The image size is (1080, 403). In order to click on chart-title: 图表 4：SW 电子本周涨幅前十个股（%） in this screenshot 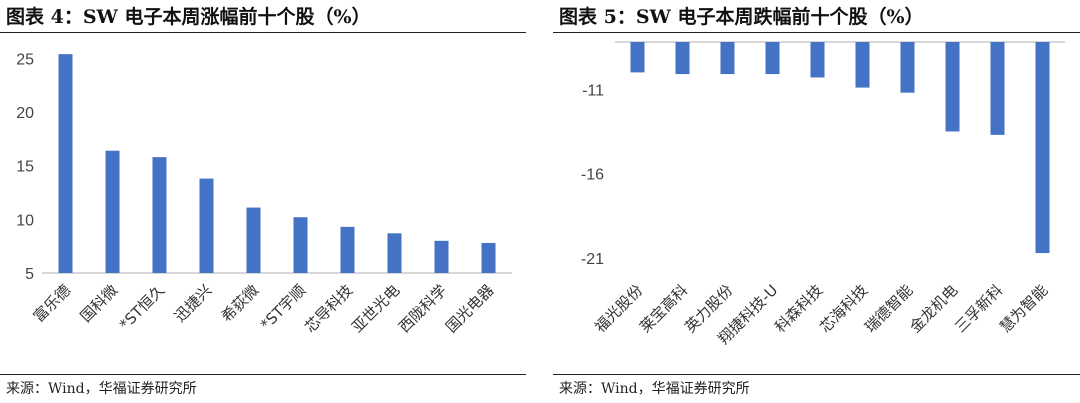, I will do `click(188, 17)`.